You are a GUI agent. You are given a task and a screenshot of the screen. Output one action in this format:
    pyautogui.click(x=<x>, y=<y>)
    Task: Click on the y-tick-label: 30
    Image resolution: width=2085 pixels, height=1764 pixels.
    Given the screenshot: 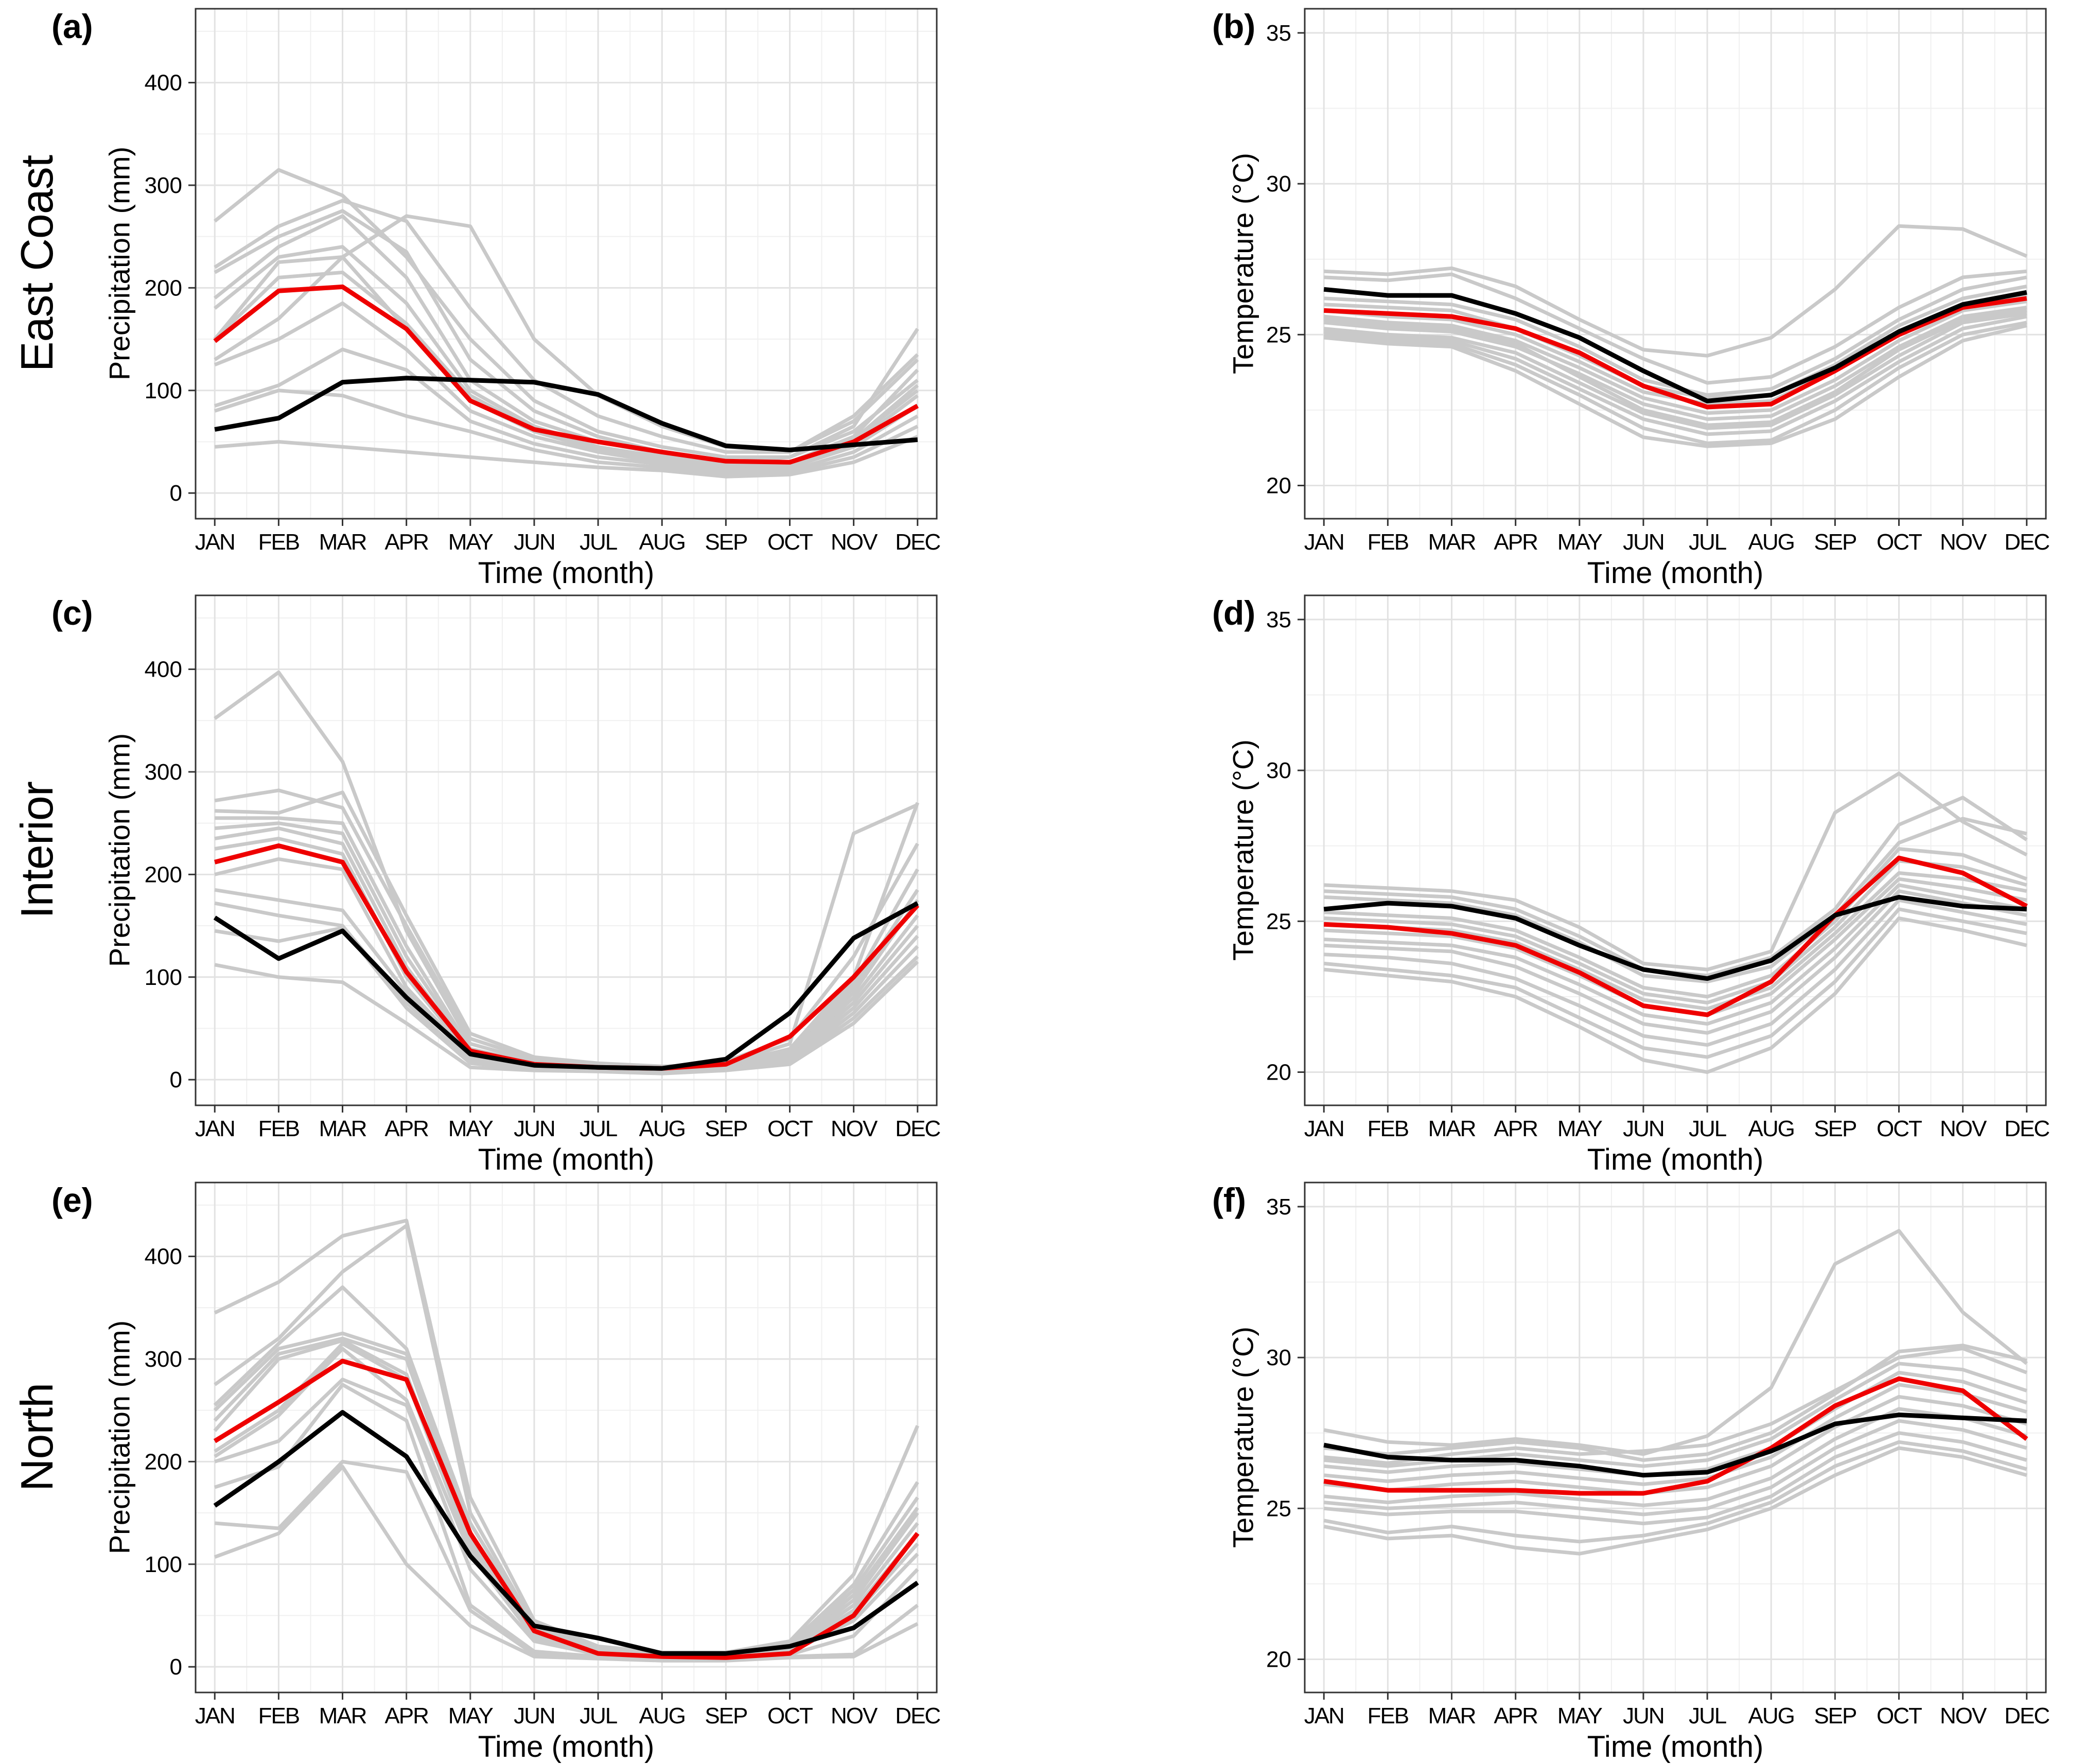 What is the action you would take?
    pyautogui.click(x=1278, y=770)
    